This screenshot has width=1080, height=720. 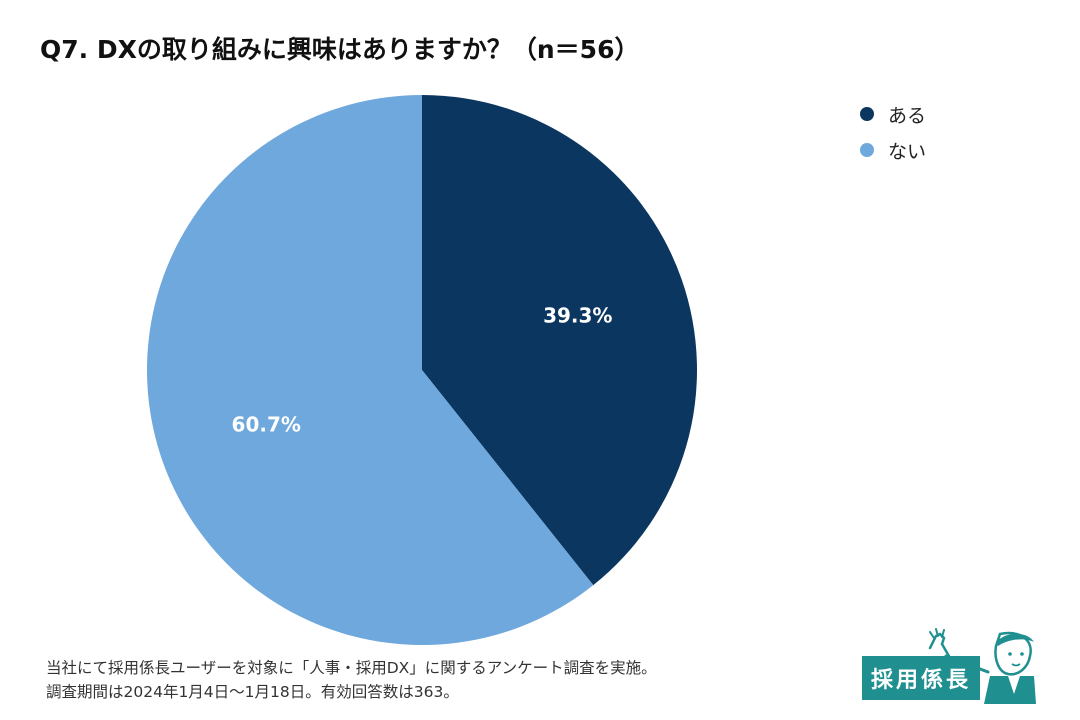 What do you see at coordinates (907, 151) in the screenshot?
I see `legend-label-nai: ない` at bounding box center [907, 151].